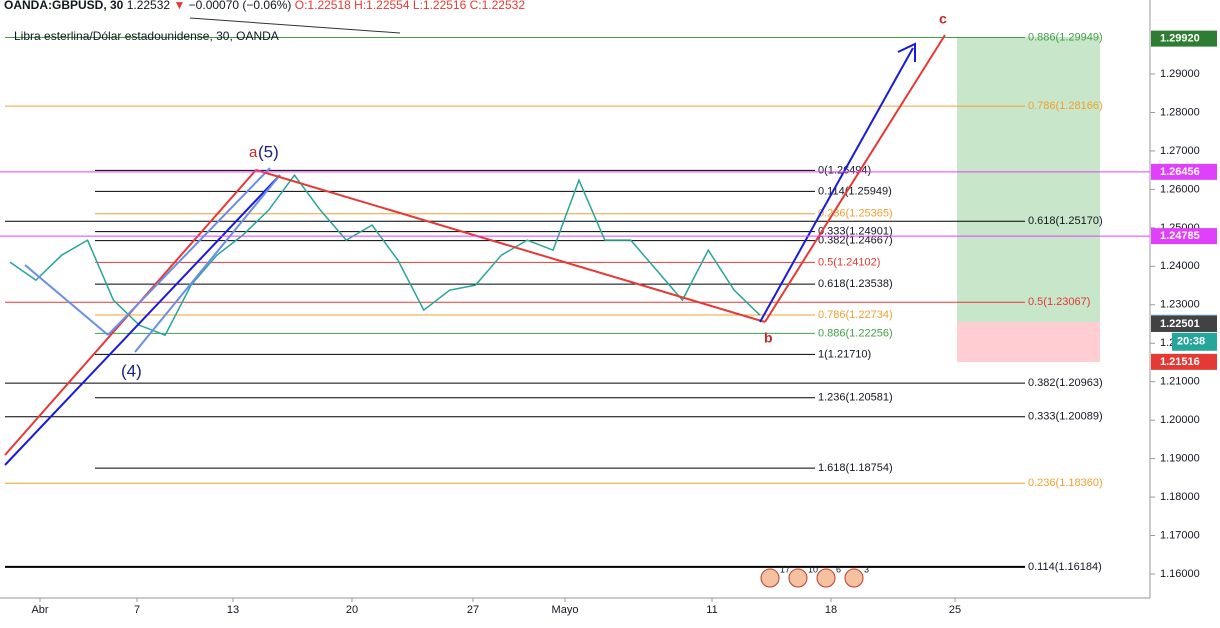  I want to click on fib-label: 0.236(1.25365), so click(855, 214).